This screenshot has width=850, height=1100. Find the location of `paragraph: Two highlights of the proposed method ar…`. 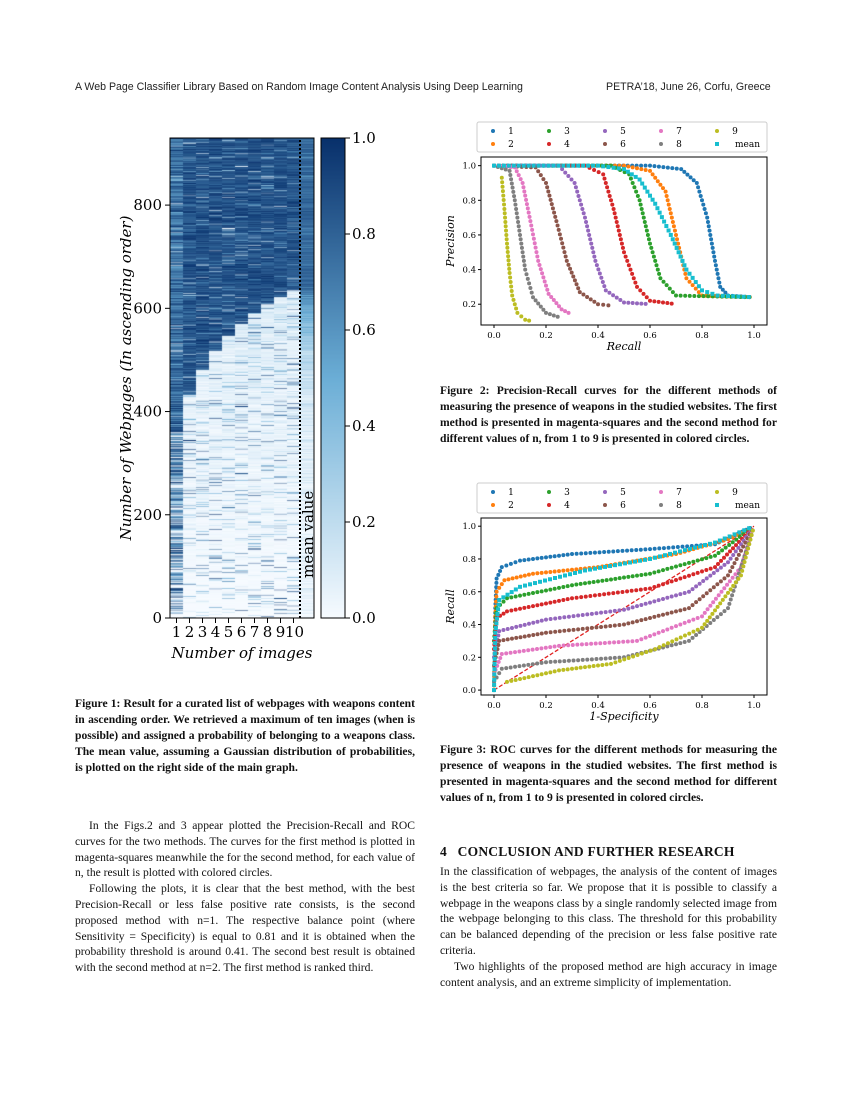

paragraph: Two highlights of the proposed method ar… is located at coordinates (608, 974).